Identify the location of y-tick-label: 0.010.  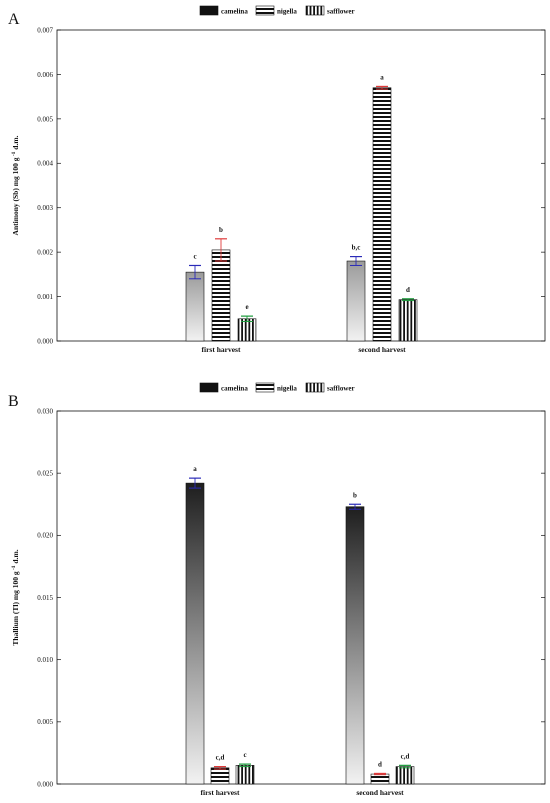
(45, 660).